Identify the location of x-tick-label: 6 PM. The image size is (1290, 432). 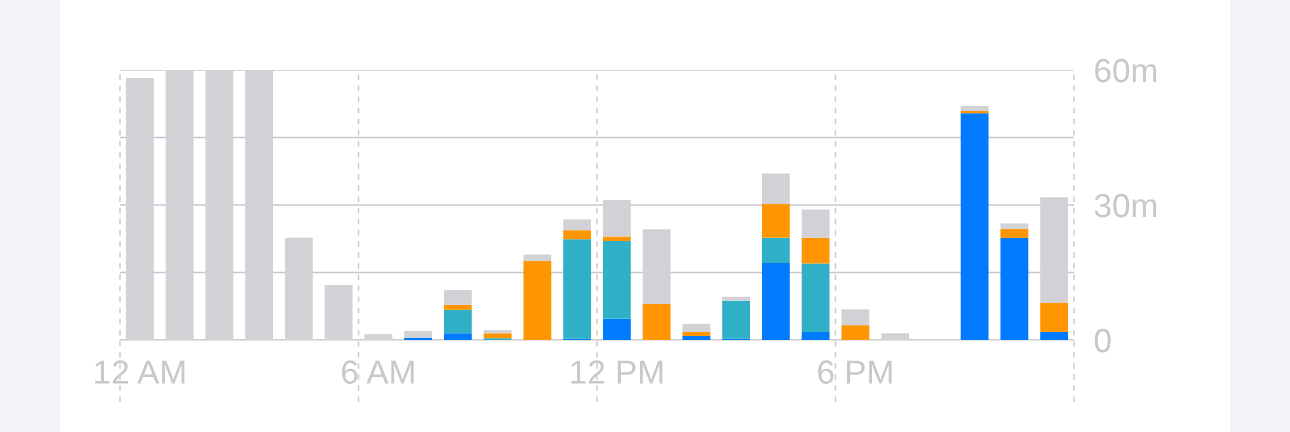
(855, 372).